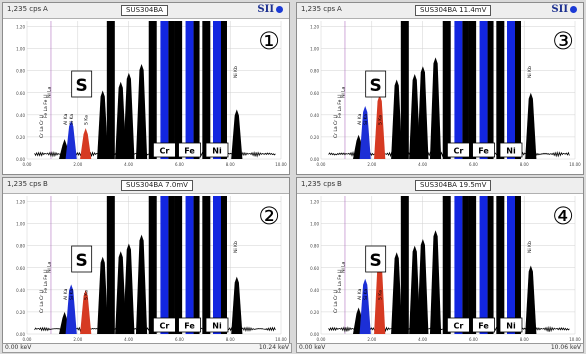  Describe the element at coordinates (321, 164) in the screenshot. I see `x-tick-label: 0.00` at that location.